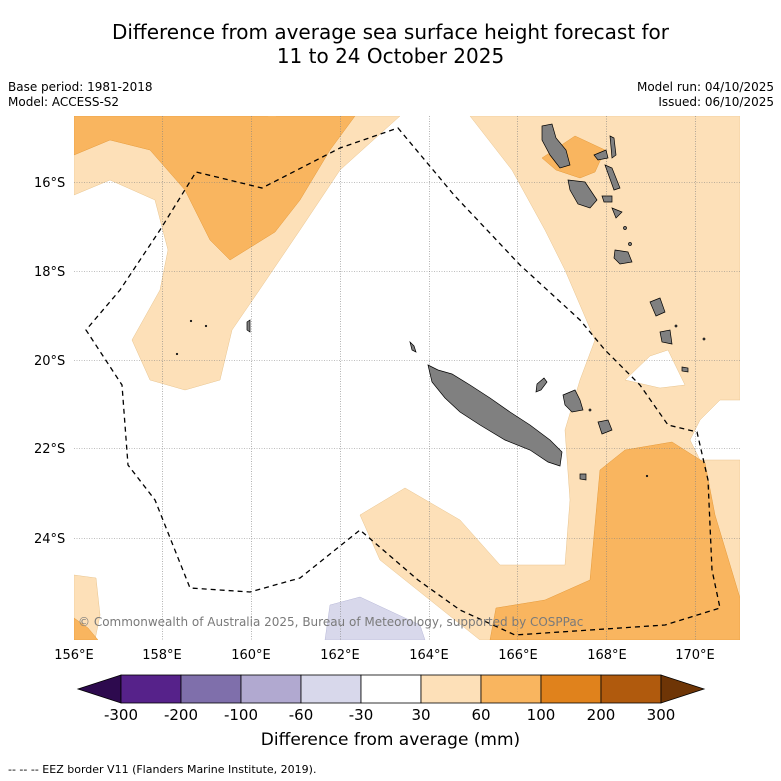 The image size is (781, 781). Describe the element at coordinates (390, 56) in the screenshot. I see `title-line-2: 11 to 24 October 2025` at that location.